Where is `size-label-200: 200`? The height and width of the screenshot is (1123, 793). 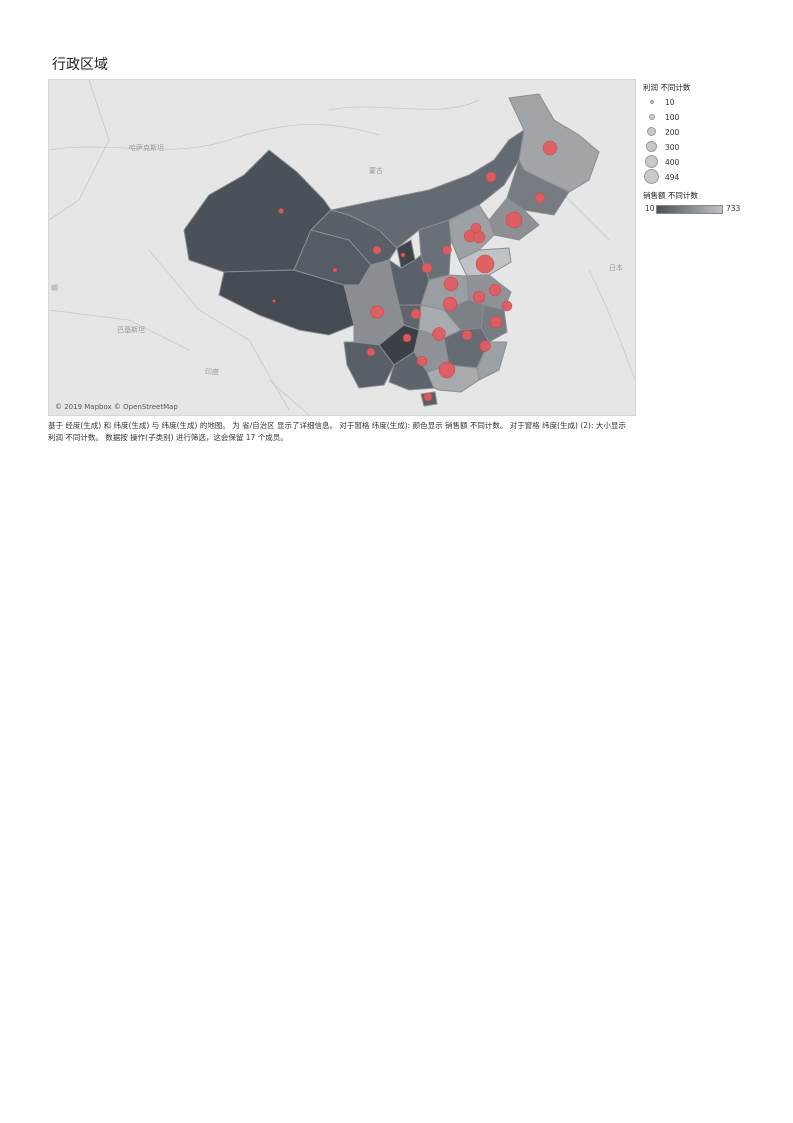
size-label-200: 200 is located at coordinates (672, 132).